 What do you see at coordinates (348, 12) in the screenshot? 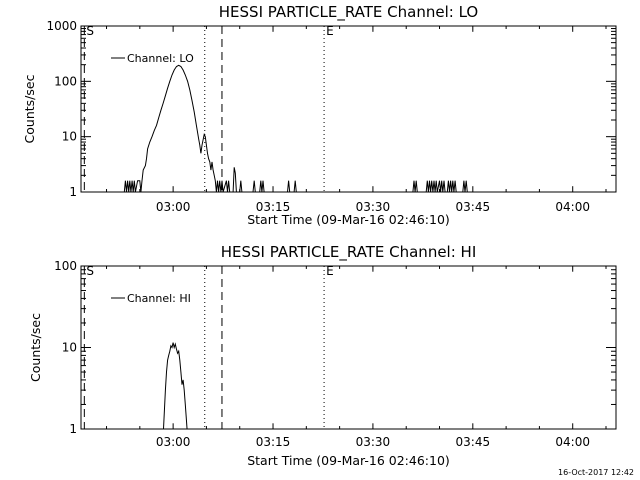
I see `chart-title: HESSI PARTICLE_RATE Channel: LO` at bounding box center [348, 12].